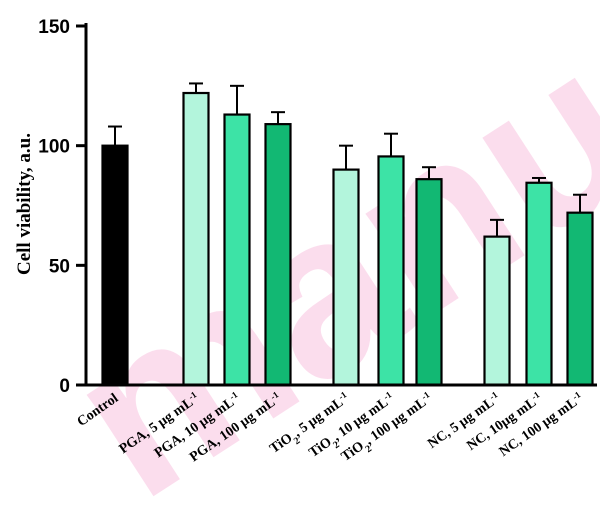 This screenshot has height=523, width=600. What do you see at coordinates (54, 147) in the screenshot?
I see `y-tick-label: 100` at bounding box center [54, 147].